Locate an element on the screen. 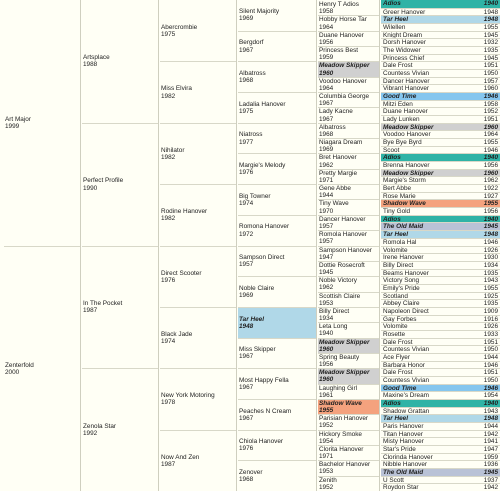  horse-entry: Romola Hanover 1957 is located at coordinates (349, 237).